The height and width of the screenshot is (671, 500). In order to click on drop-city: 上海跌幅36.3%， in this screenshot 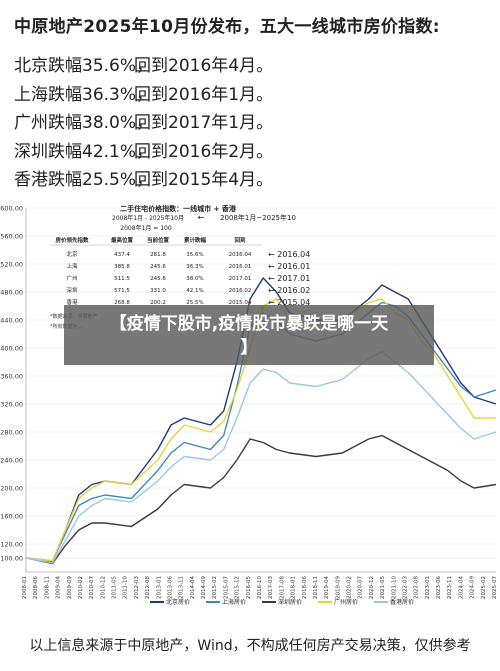, I will do `click(84, 94)`.